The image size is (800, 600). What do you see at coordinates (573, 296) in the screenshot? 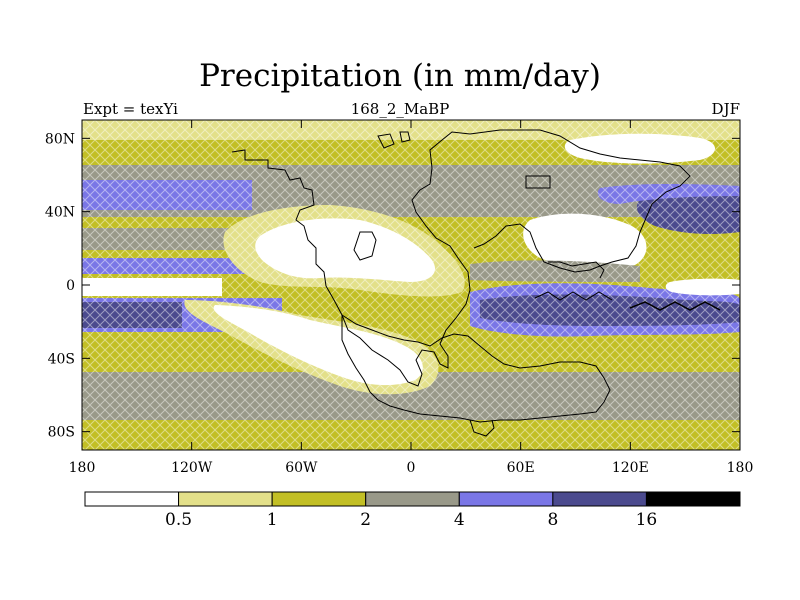
I see `contour-16-central` at bounding box center [573, 296].